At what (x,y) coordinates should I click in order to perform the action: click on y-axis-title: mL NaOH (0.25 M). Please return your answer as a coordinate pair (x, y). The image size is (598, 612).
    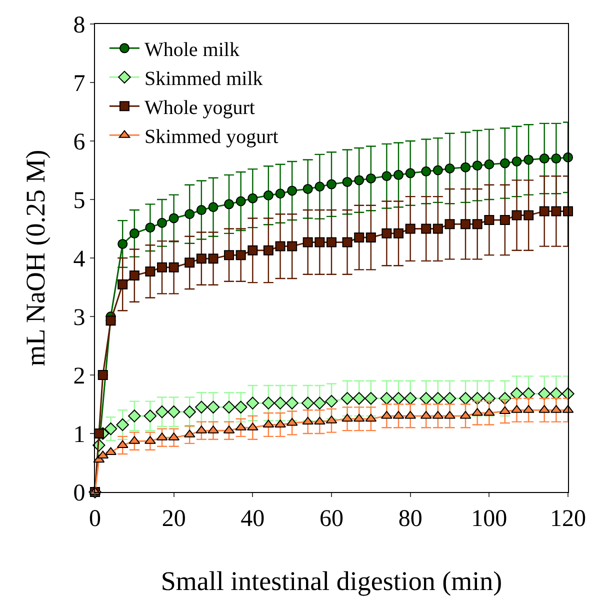
    Looking at the image, I should click on (35, 258).